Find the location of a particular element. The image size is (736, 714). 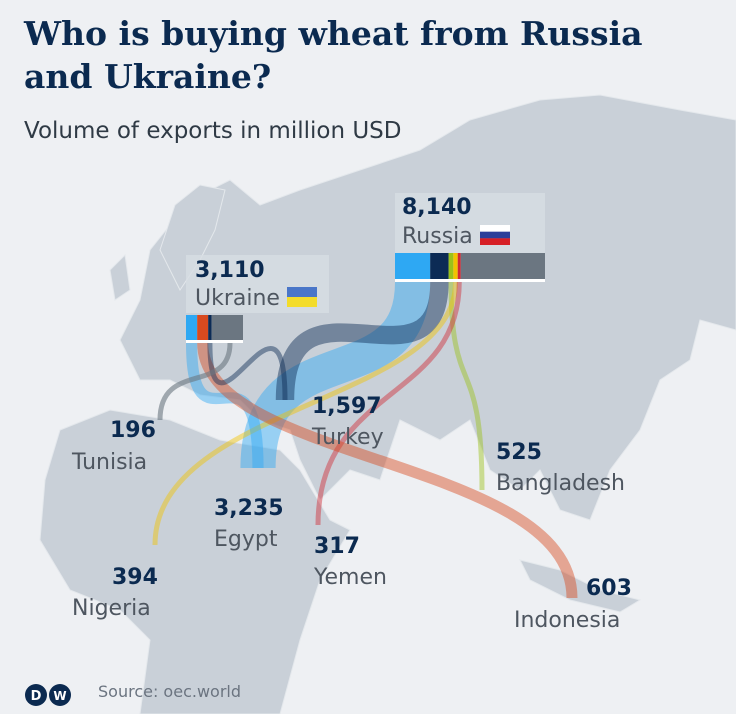

land-britain is located at coordinates (120, 277).